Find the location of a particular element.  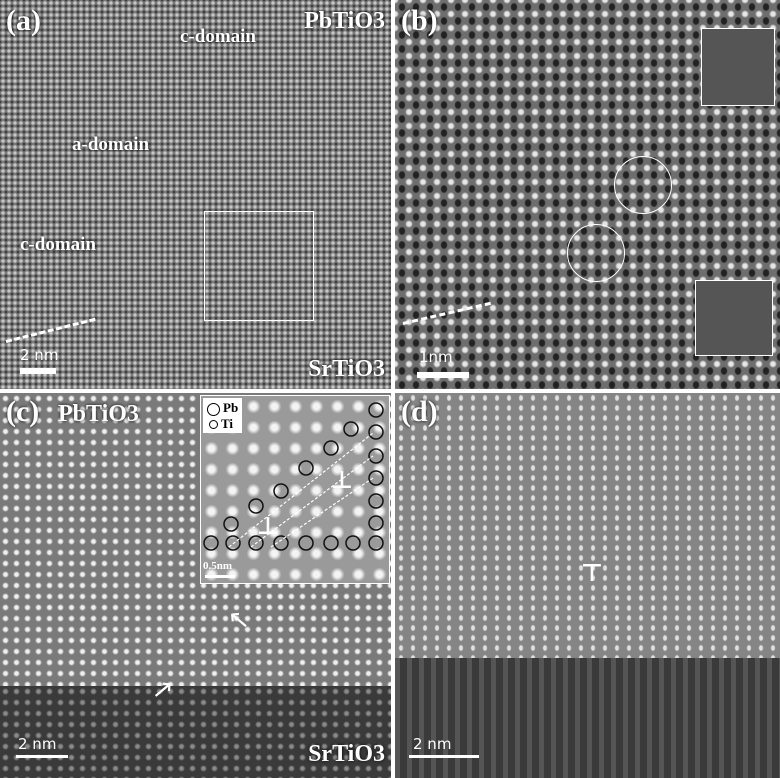

legend-item-ti: Ti is located at coordinates (222, 423).